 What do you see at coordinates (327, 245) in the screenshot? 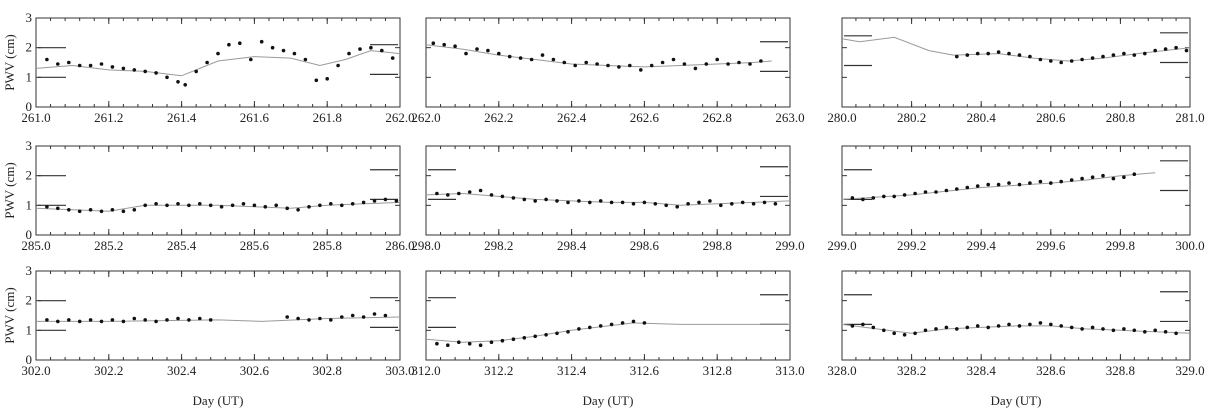
I see `x-tick-label: 285.8` at bounding box center [327, 245].